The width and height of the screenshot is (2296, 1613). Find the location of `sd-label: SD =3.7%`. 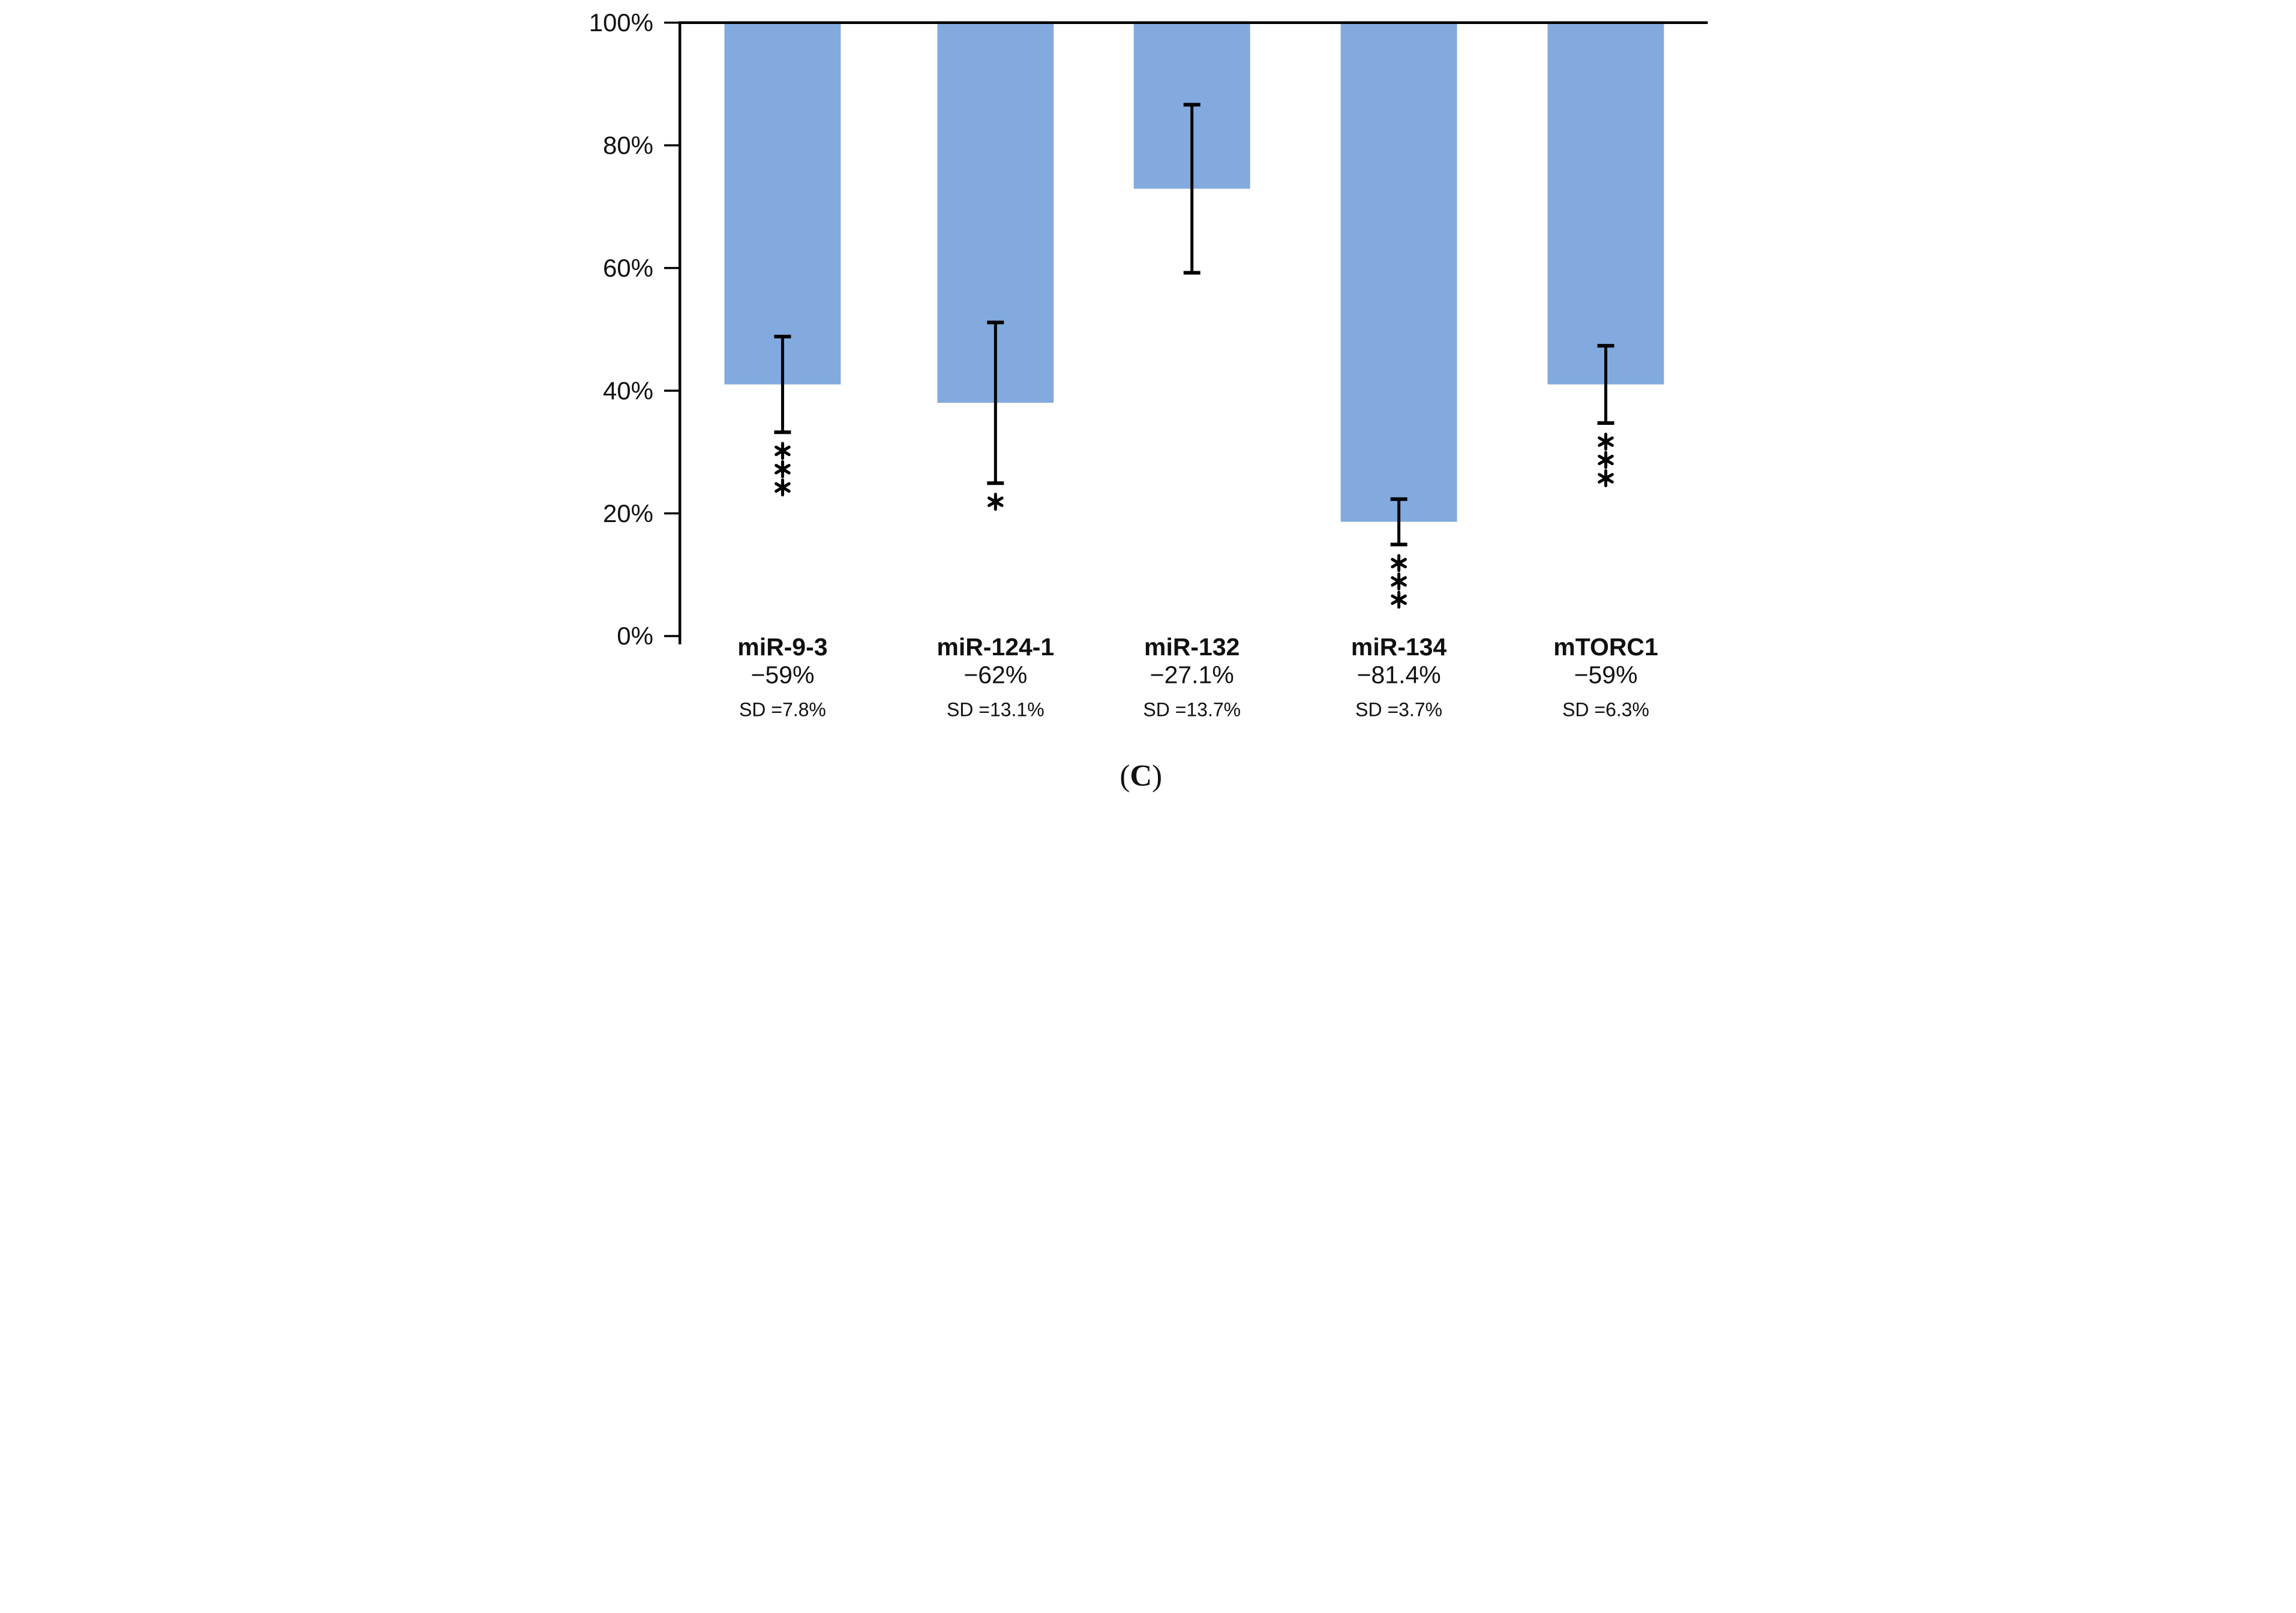

sd-label: SD =3.7% is located at coordinates (1398, 710).